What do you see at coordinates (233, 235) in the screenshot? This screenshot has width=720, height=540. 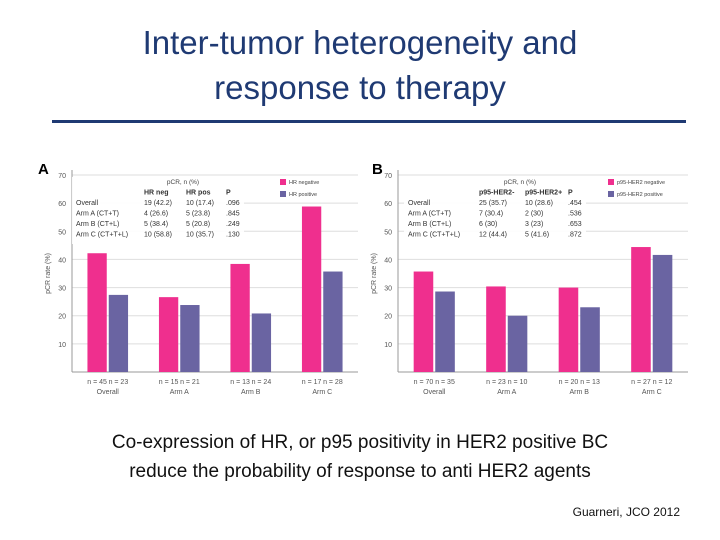 I see `panel-a-table-cell: .130` at bounding box center [233, 235].